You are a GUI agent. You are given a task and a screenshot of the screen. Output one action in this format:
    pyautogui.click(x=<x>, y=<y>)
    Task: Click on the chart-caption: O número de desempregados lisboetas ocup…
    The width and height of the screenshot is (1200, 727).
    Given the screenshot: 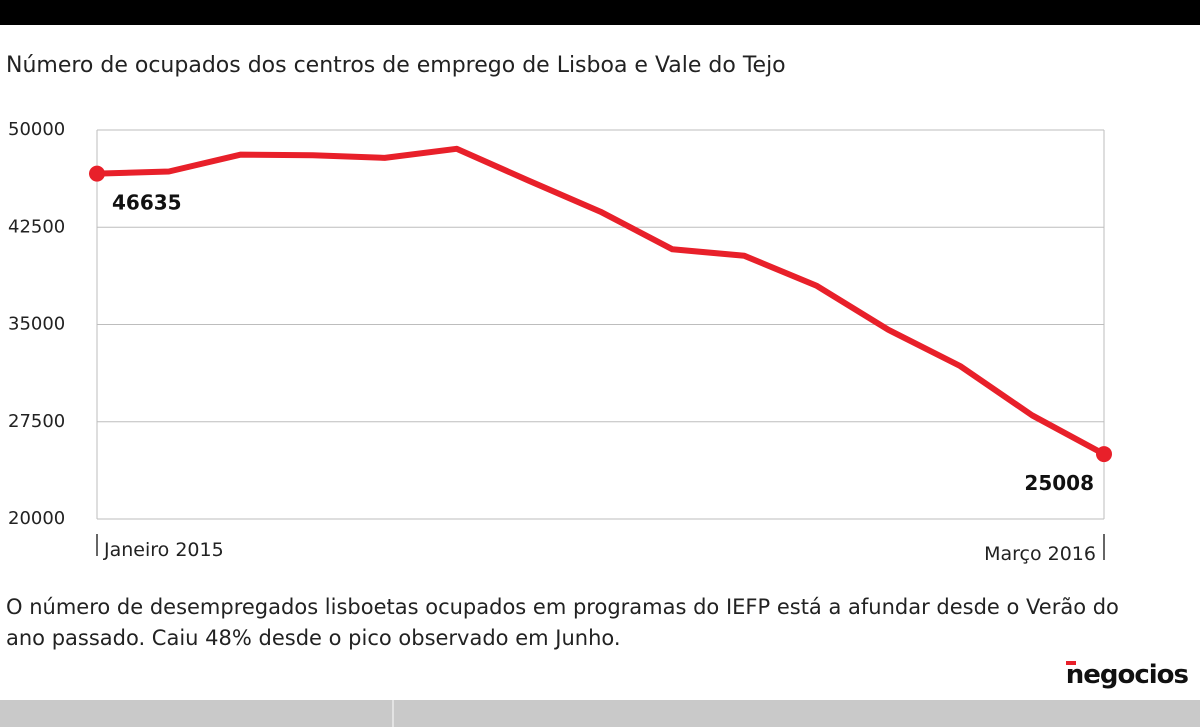 What is the action you would take?
    pyautogui.click(x=562, y=622)
    